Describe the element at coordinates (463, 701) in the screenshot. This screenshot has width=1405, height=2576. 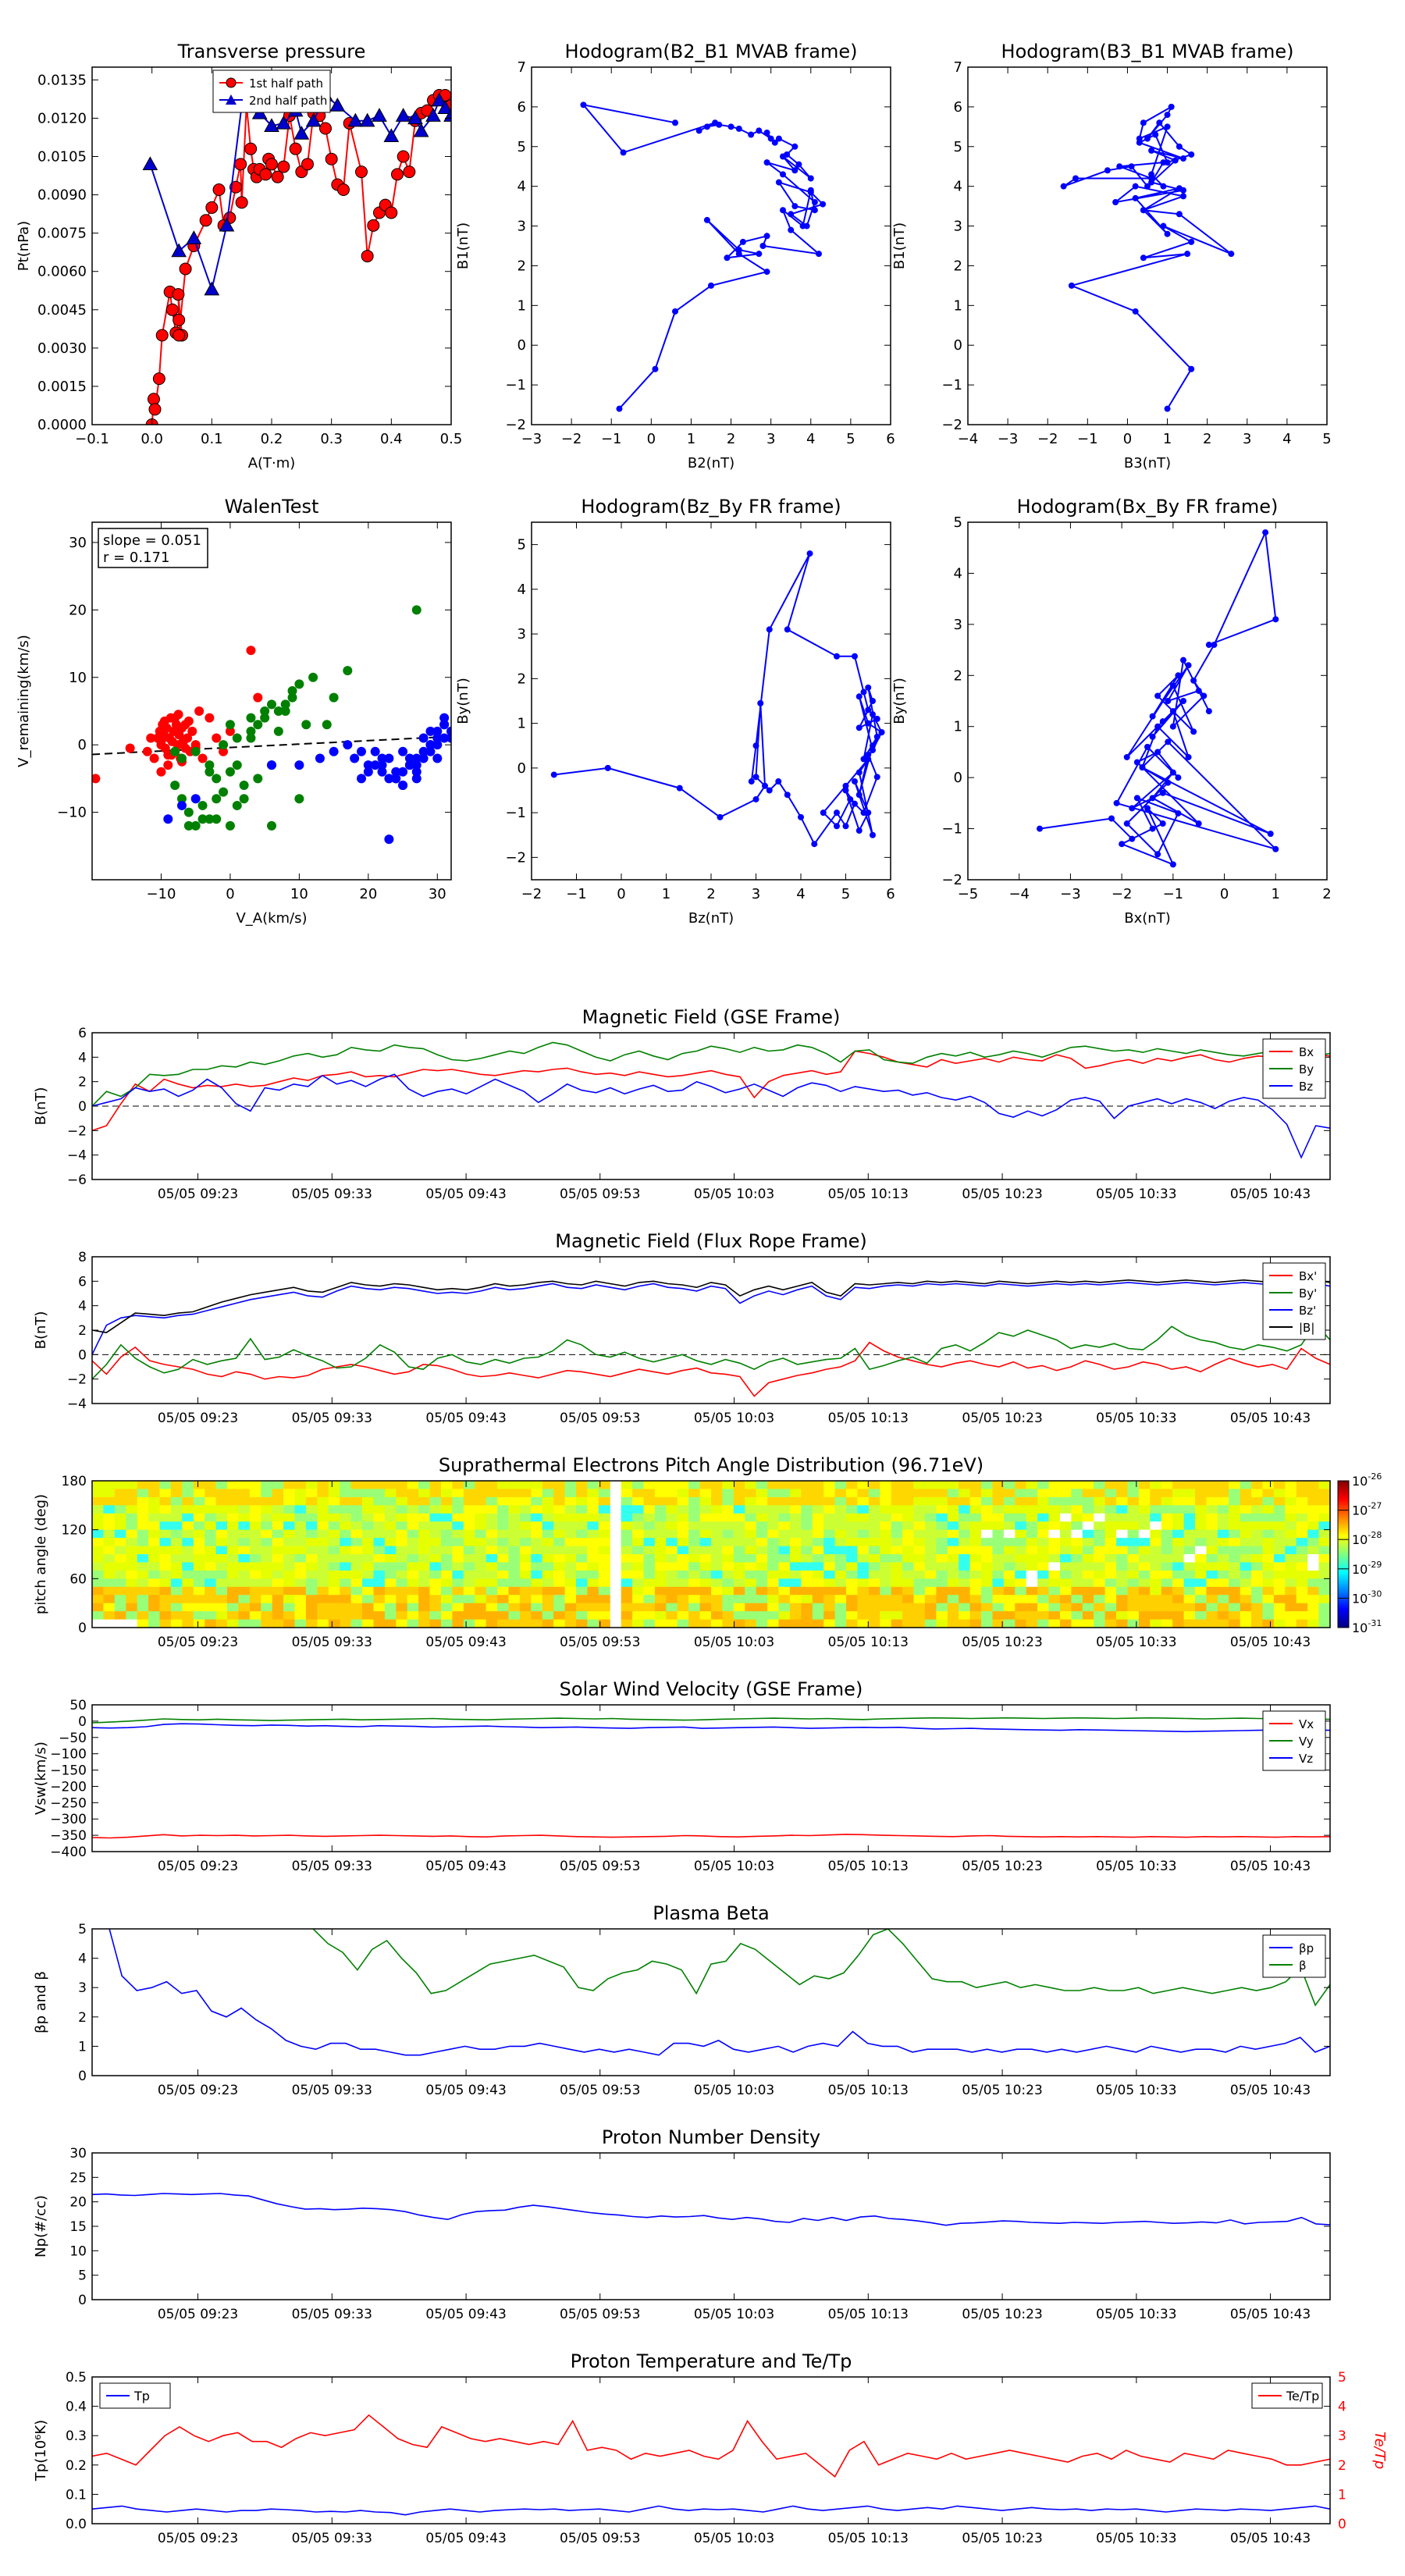
I see `y-axis-label: By(nT)` at that location.